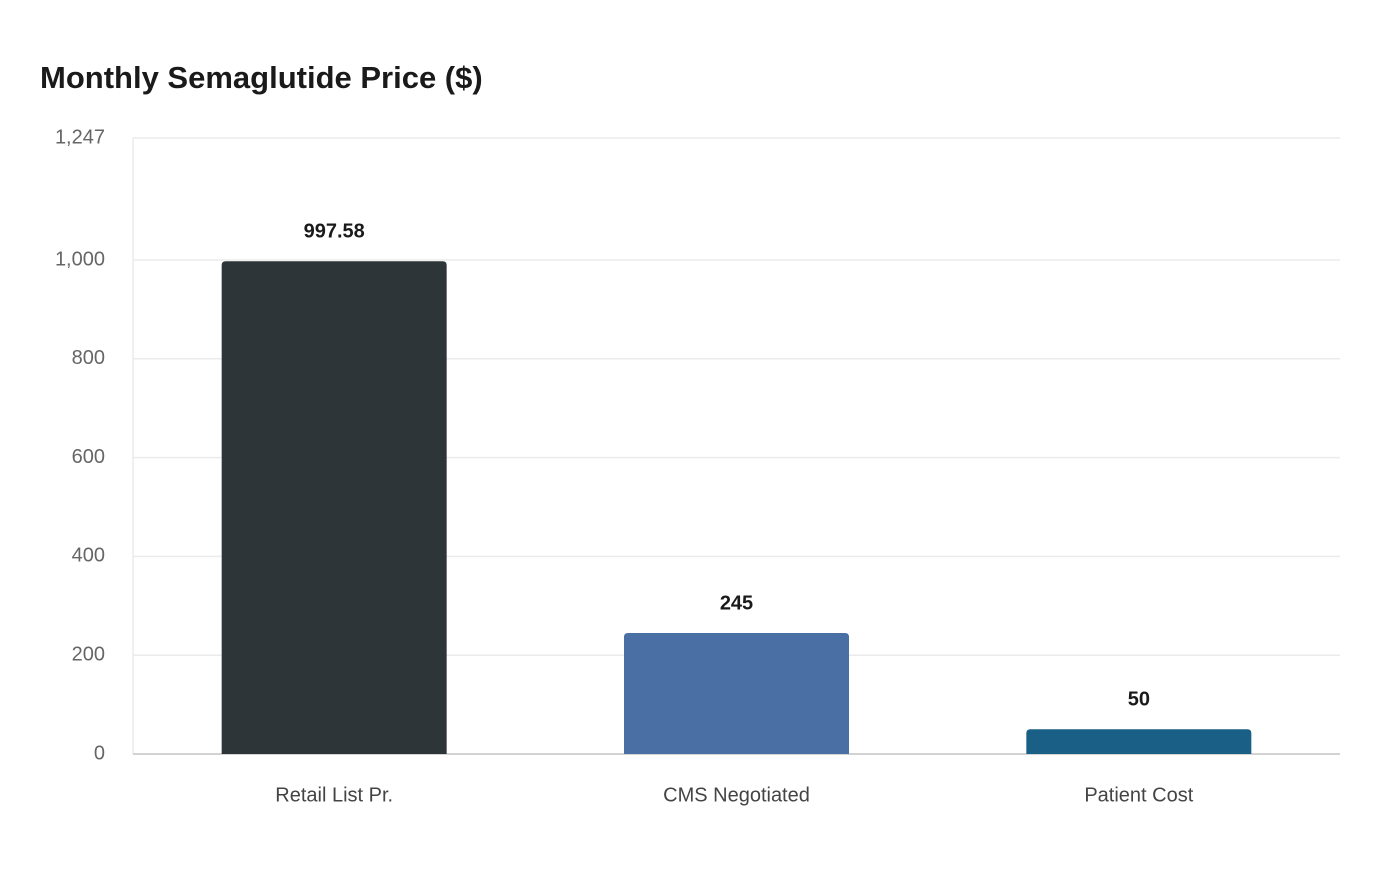 The width and height of the screenshot is (1400, 880). I want to click on y-tick-label: 200, so click(88, 654).